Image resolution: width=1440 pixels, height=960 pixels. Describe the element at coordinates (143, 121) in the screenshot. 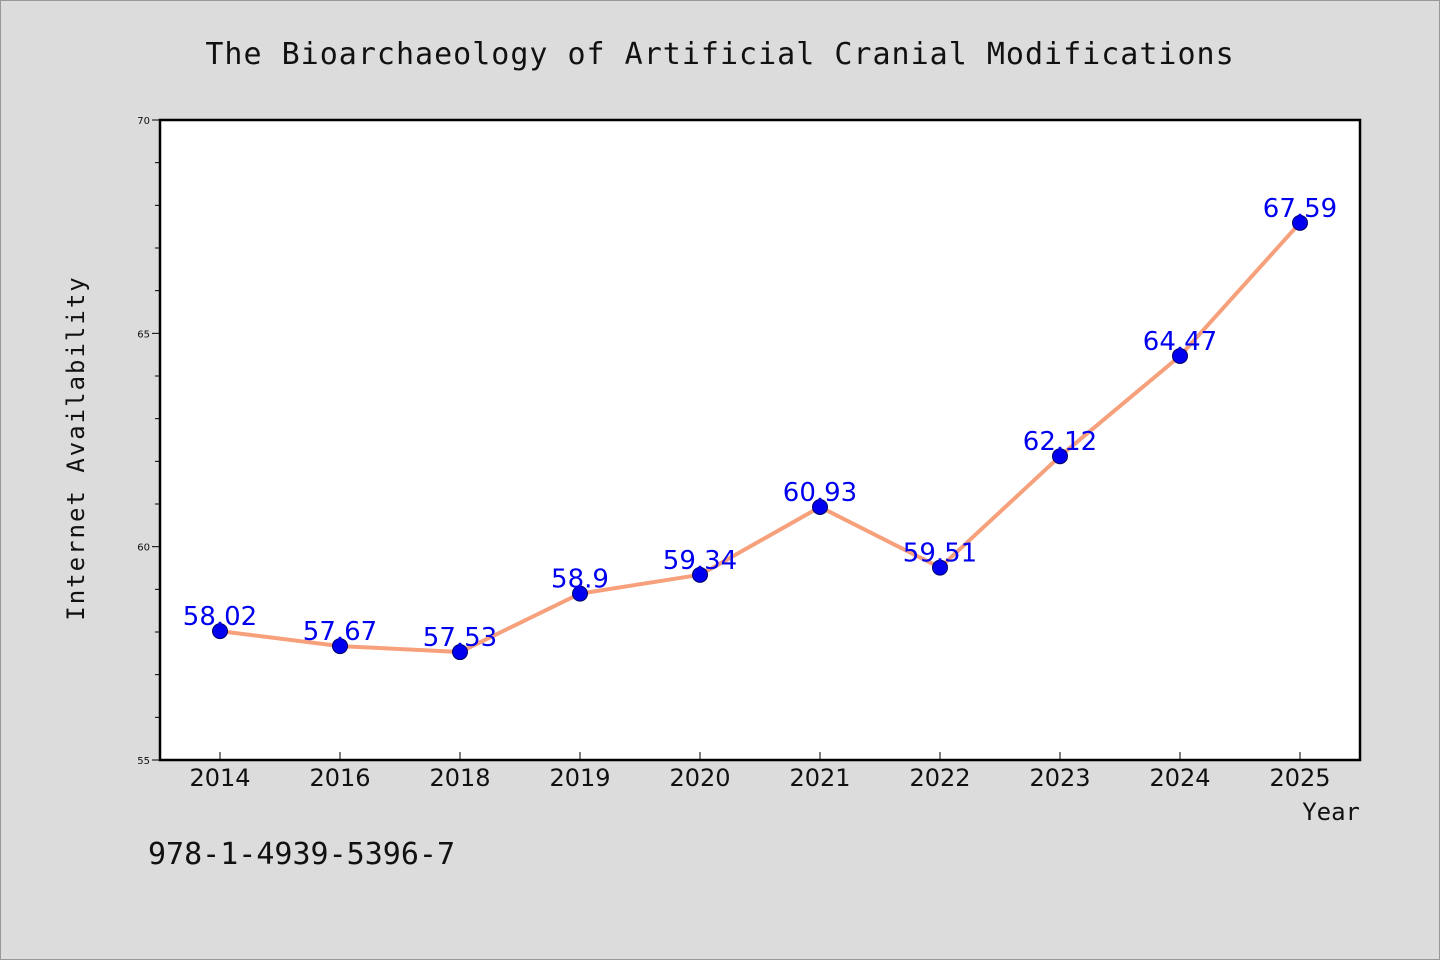

I see `y-tick-label: 70` at that location.